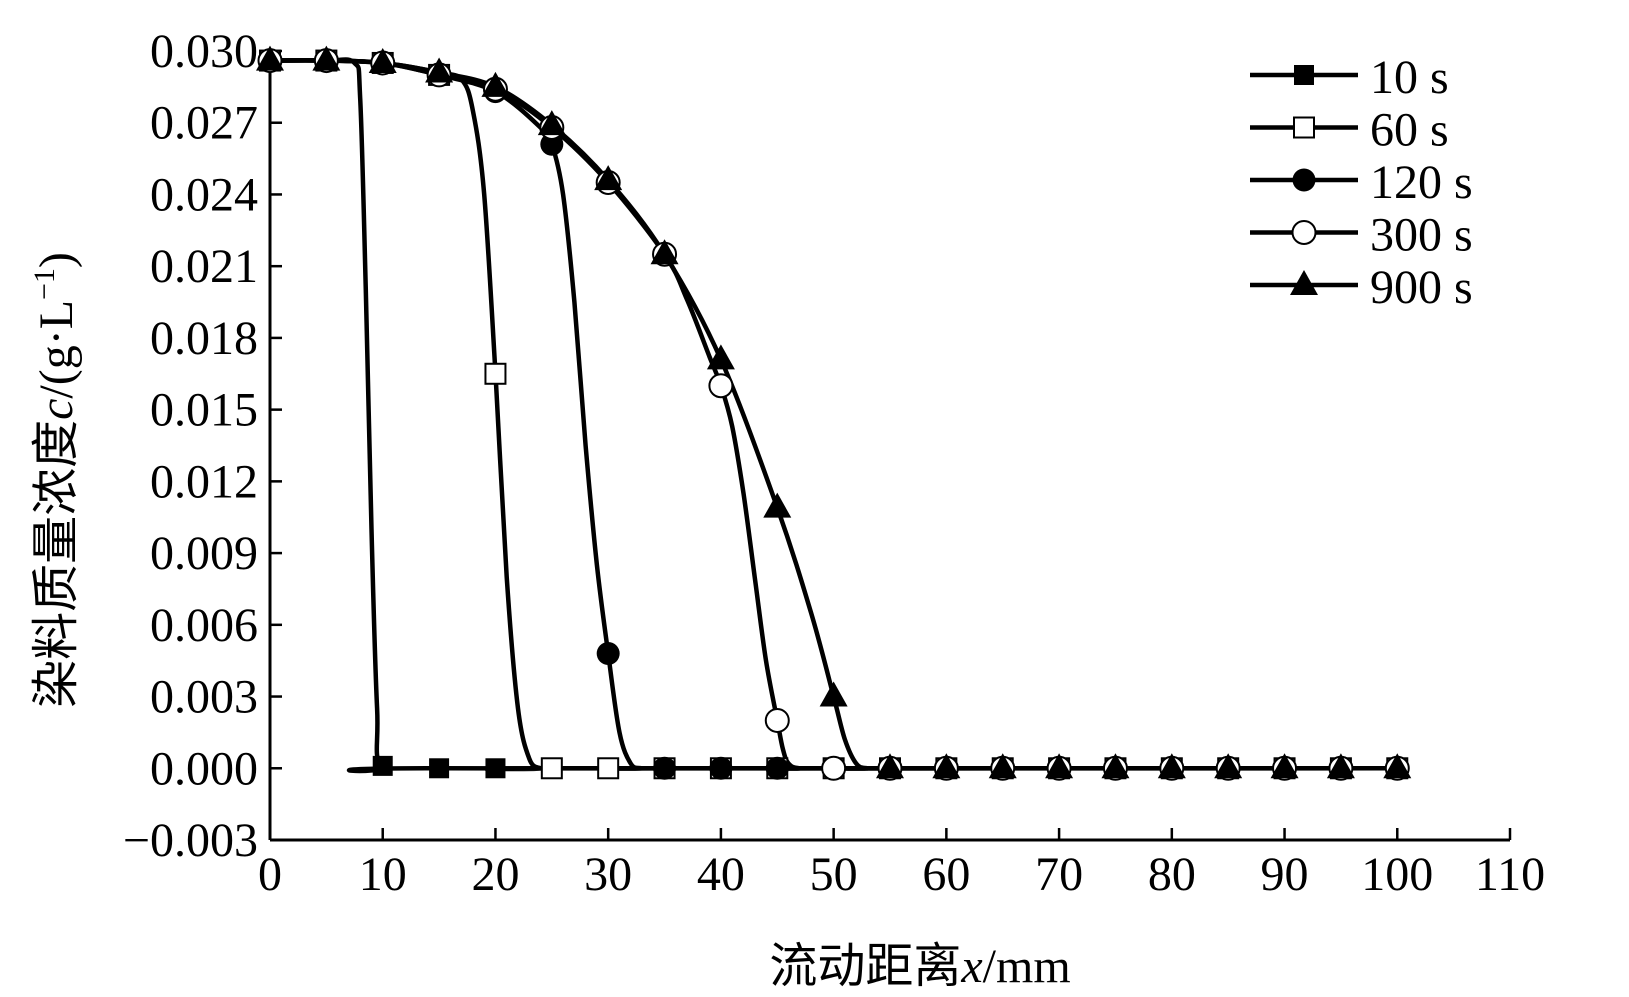  Describe the element at coordinates (1421, 182) in the screenshot. I see `legend-label: 120 s` at that location.